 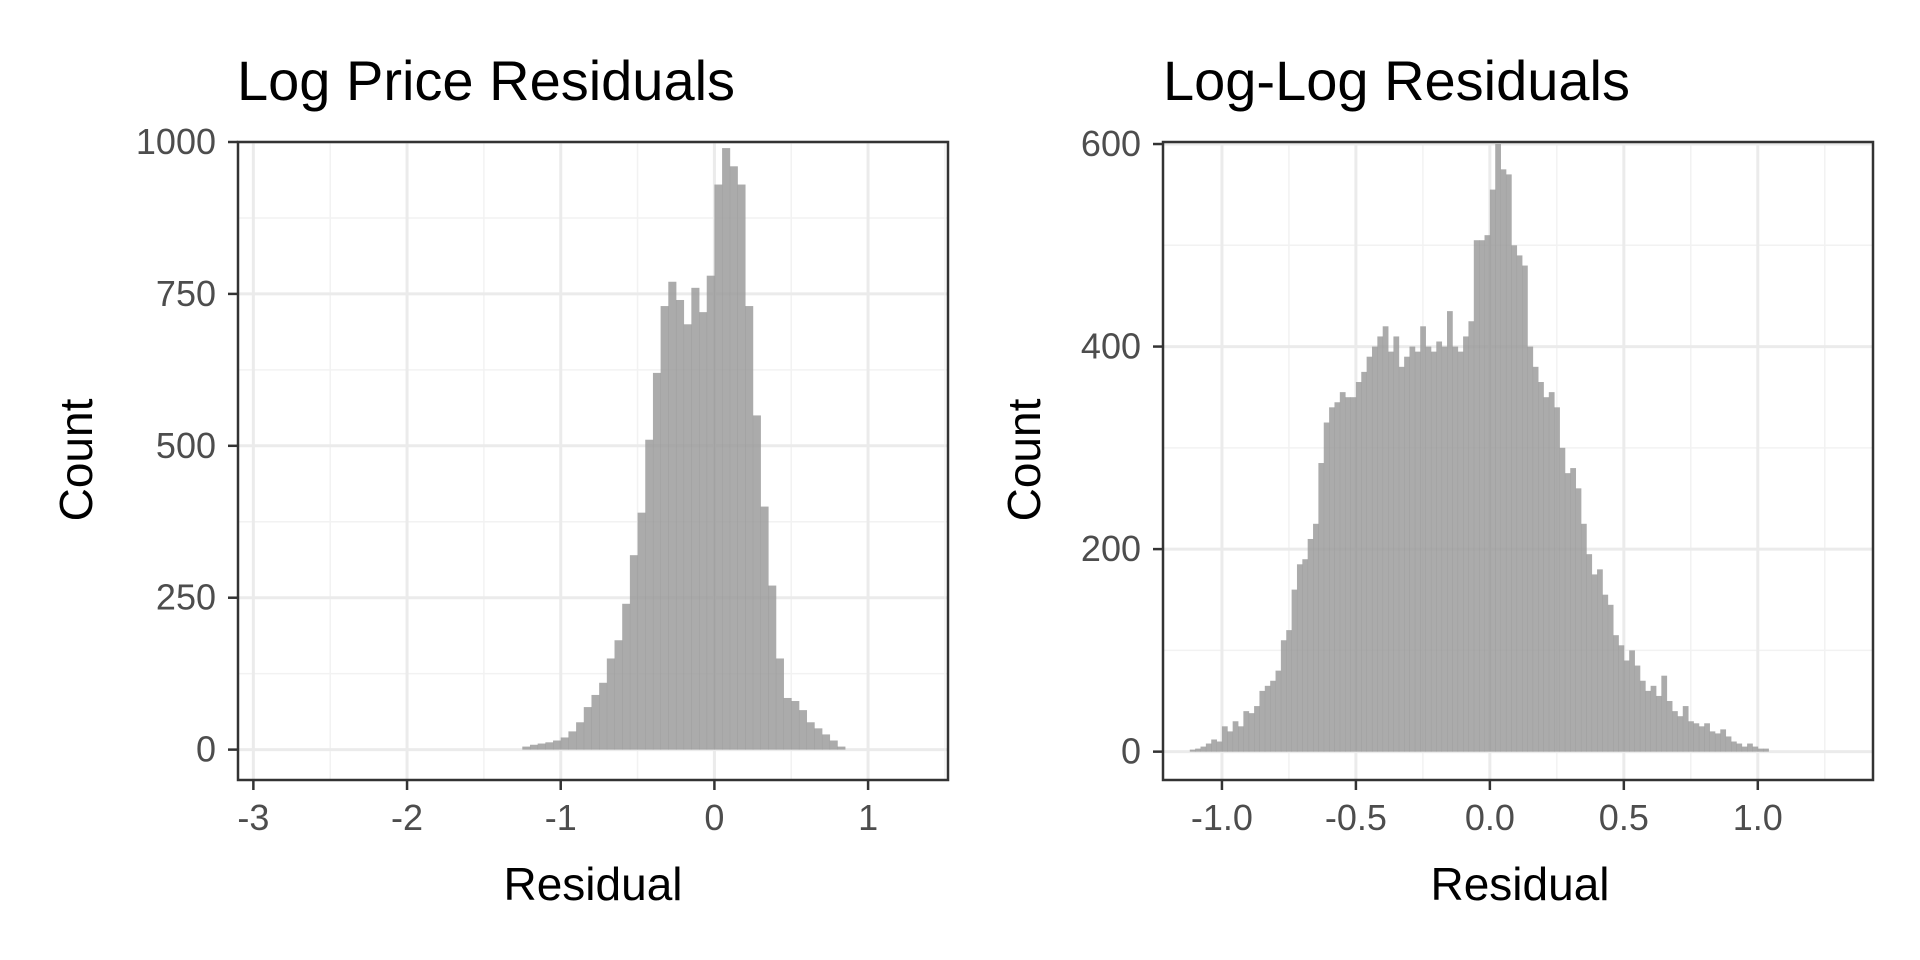 I want to click on x-tick-label: -3, so click(x=253, y=817).